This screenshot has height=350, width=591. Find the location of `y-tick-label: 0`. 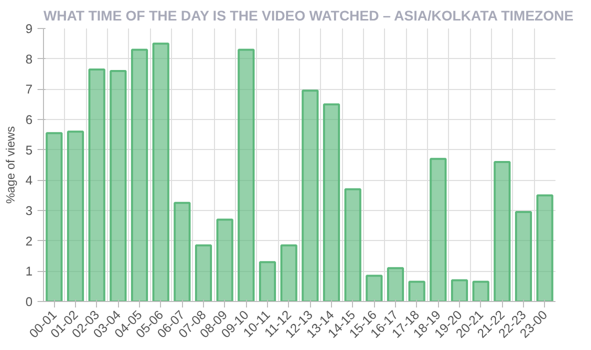

y-tick-label: 0 is located at coordinates (29, 302).